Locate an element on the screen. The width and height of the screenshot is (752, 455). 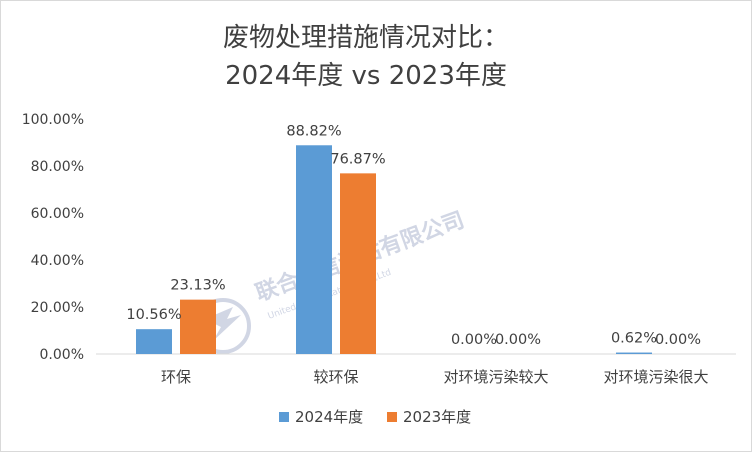
legend-label: 2024年度 is located at coordinates (329, 417).